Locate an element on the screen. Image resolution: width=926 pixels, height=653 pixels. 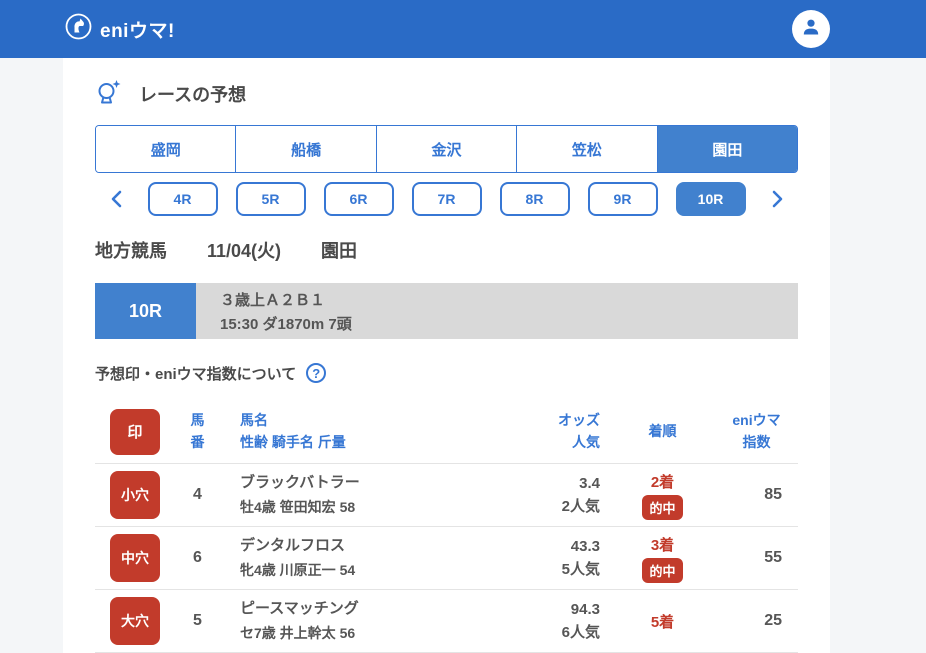
horse-number: 4 is located at coordinates (197, 494).